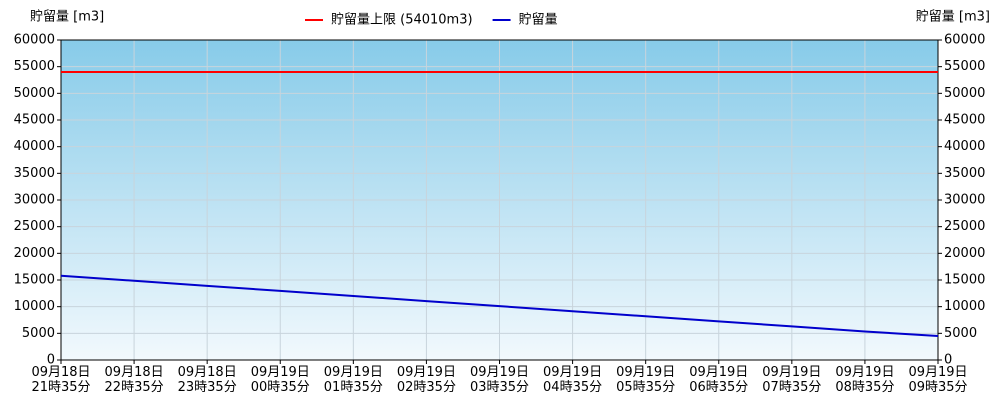 The image size is (1000, 400). I want to click on y2-tick-label: 30000, so click(964, 200).